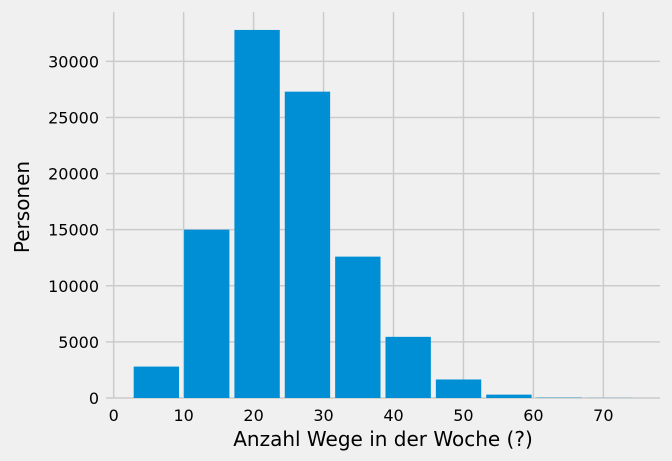  What do you see at coordinates (73, 61) in the screenshot?
I see `y-tick-label: 30000` at bounding box center [73, 61].